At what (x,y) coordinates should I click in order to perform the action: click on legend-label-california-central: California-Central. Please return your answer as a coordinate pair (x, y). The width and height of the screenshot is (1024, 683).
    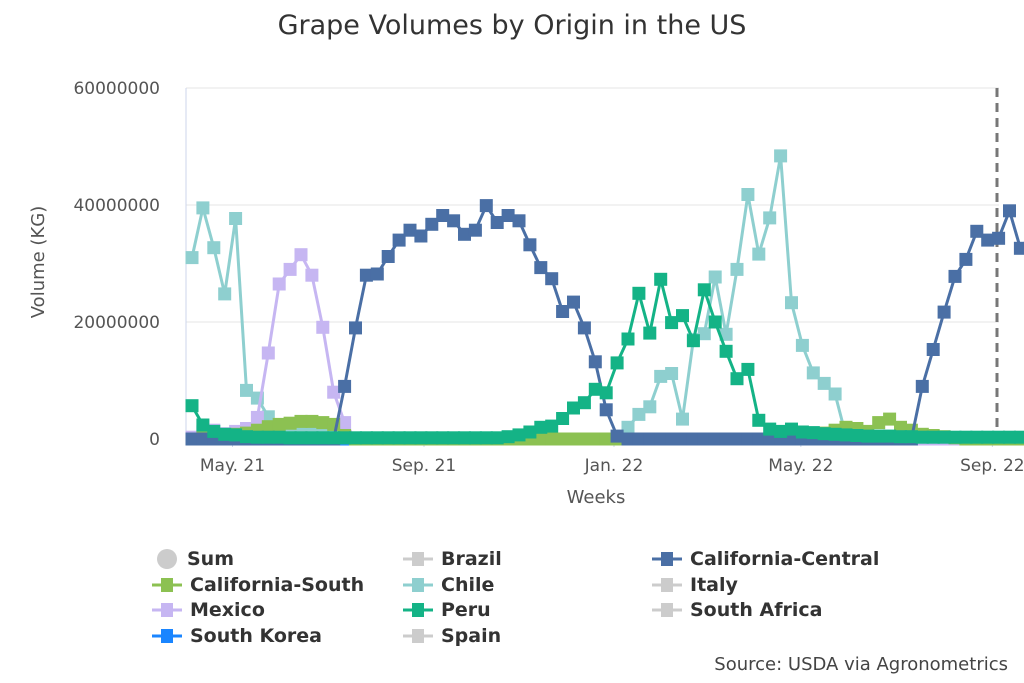
    Looking at the image, I should click on (785, 559).